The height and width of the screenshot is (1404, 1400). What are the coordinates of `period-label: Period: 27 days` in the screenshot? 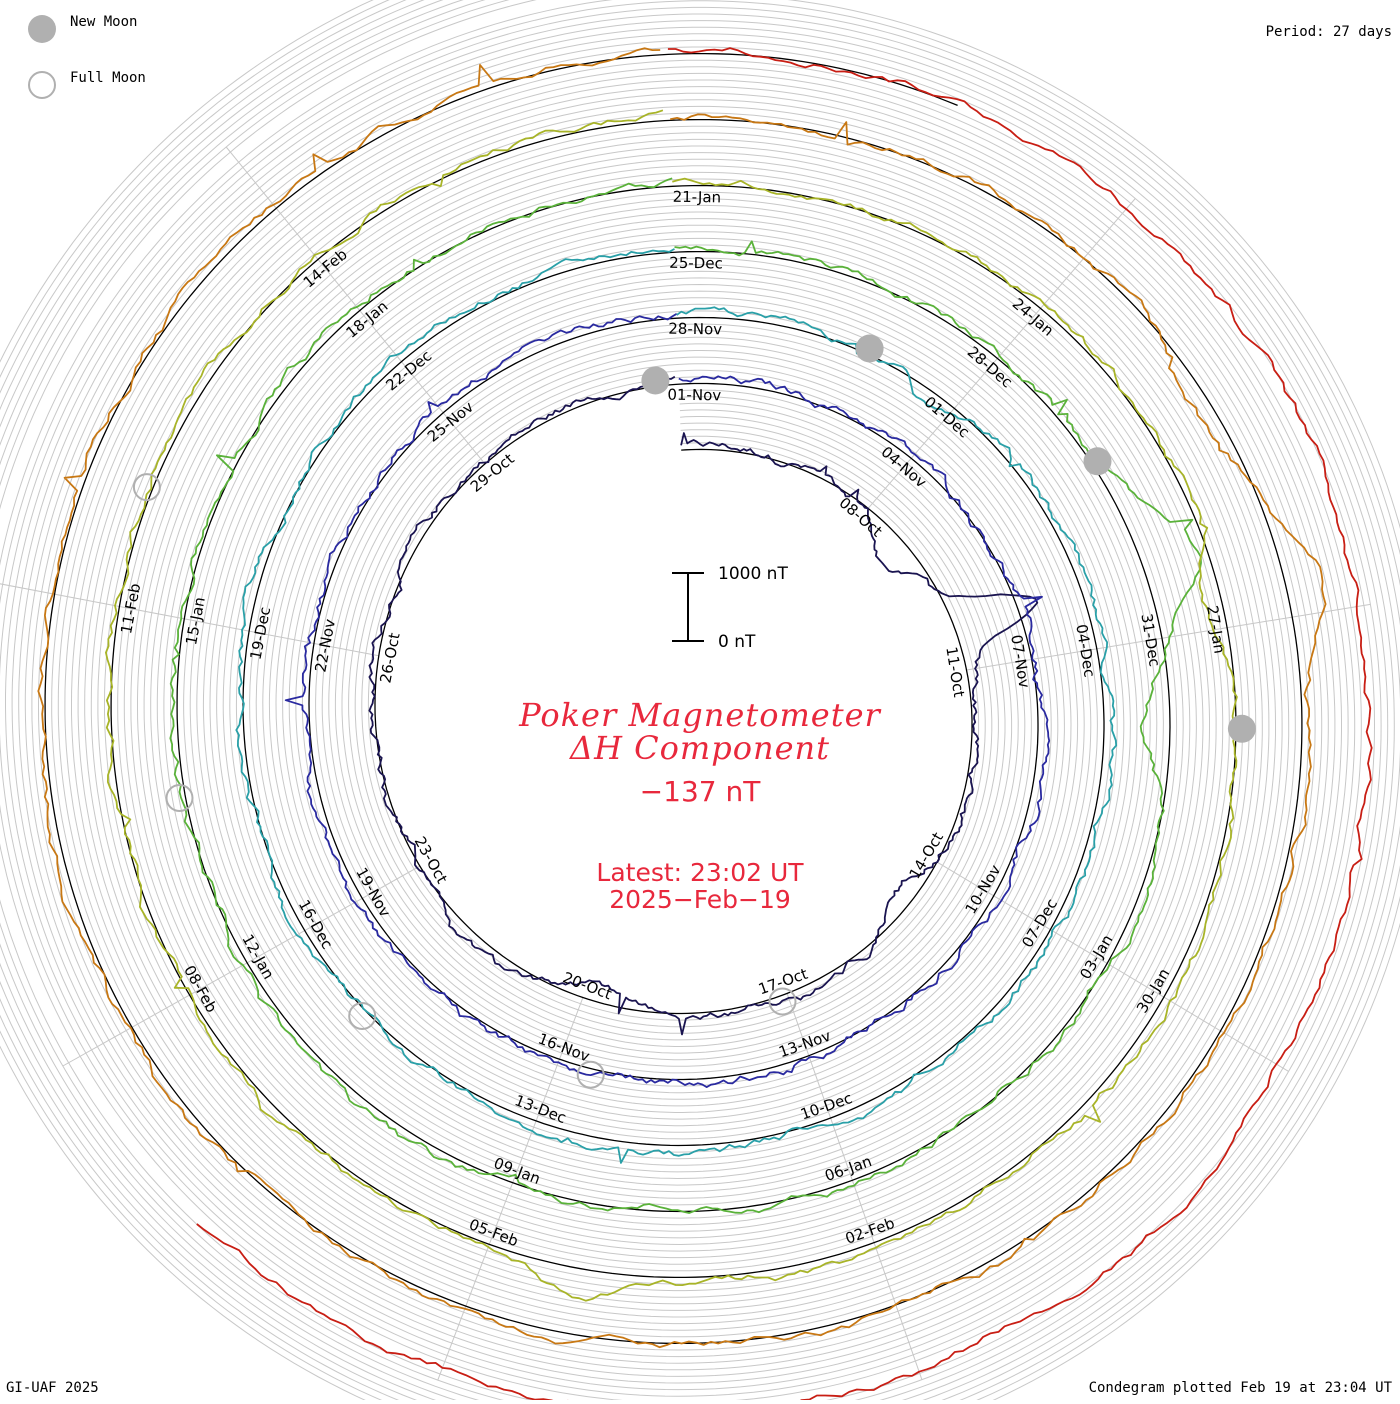 It's located at (1328, 32).